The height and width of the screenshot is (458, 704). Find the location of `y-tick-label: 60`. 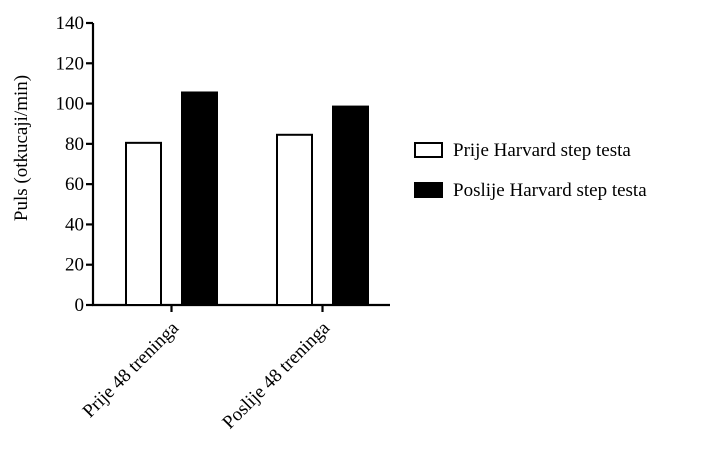

y-tick-label: 60 is located at coordinates (74, 184).